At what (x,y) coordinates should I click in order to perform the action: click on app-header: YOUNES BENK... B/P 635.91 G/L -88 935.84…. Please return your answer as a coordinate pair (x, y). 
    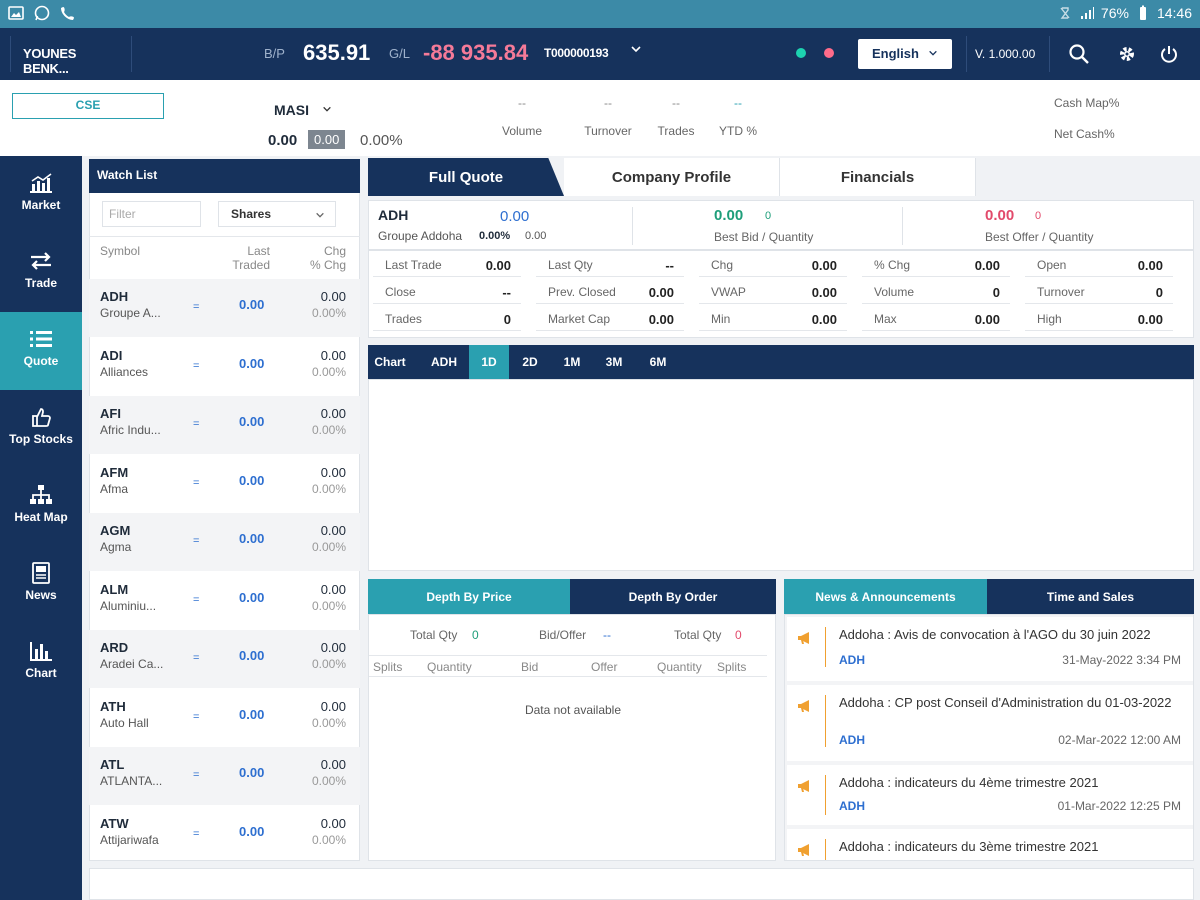
    Looking at the image, I should click on (600, 54).